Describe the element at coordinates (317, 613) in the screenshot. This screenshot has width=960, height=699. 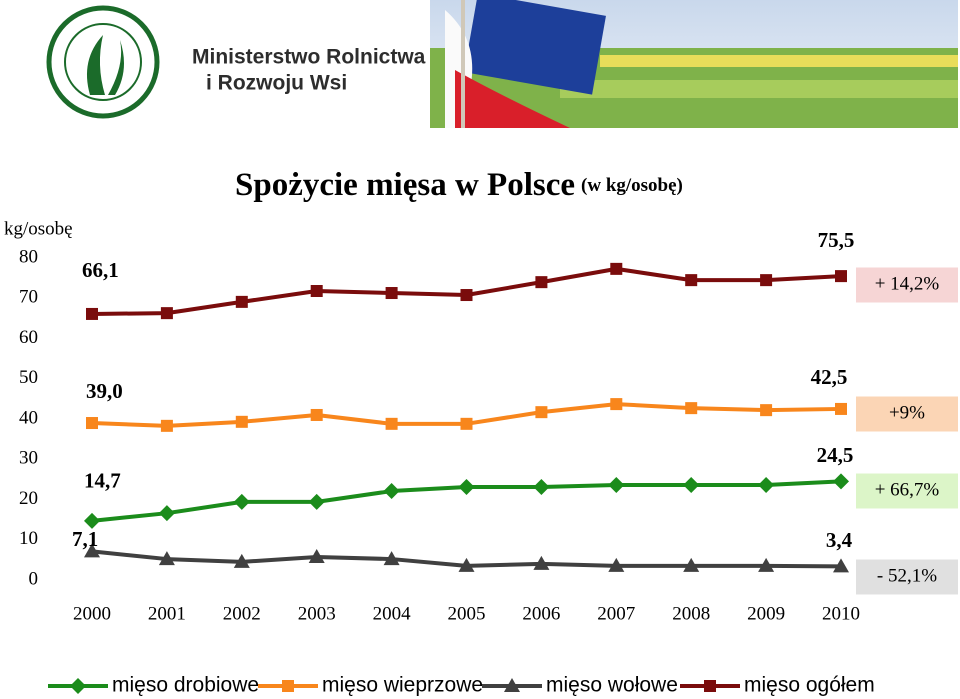
I see `x-tick-label: 2003` at that location.